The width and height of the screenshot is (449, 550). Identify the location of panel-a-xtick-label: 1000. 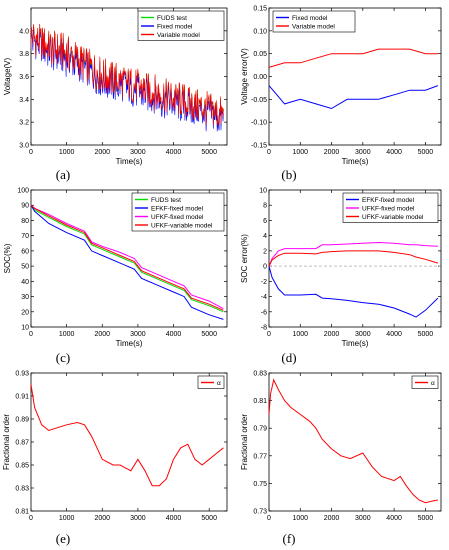
(67, 152).